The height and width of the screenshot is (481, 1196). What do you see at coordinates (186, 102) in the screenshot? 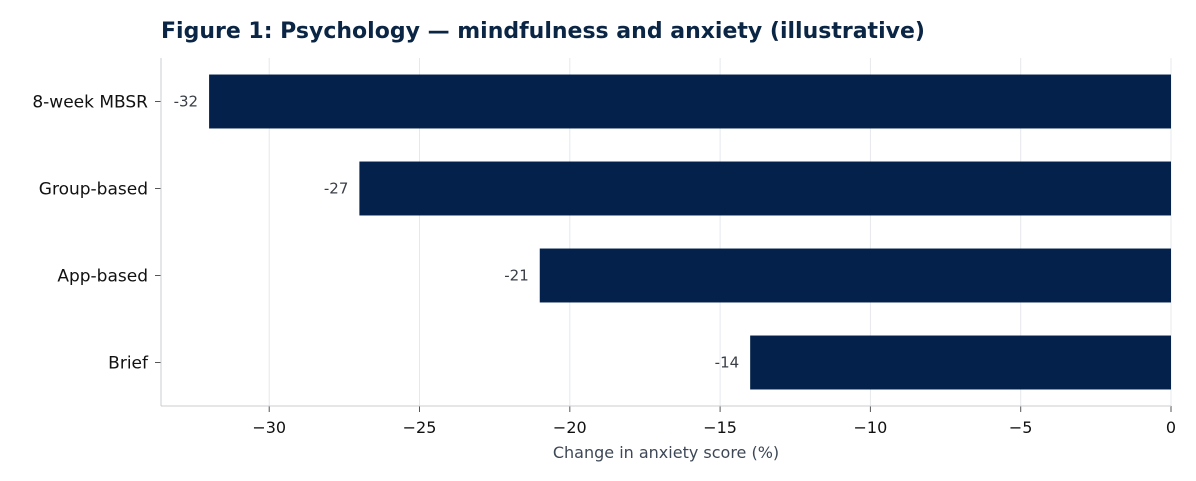
I see `data-label: -32` at bounding box center [186, 102].